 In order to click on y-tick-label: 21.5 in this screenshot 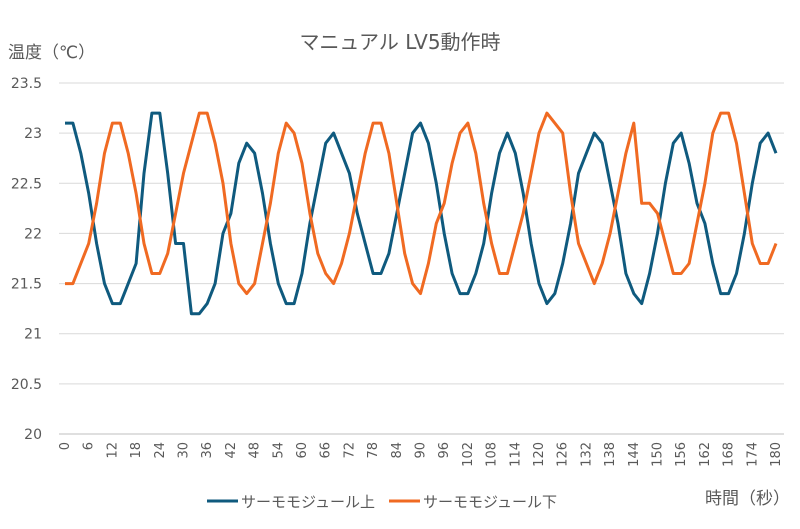, I will do `click(26, 285)`.